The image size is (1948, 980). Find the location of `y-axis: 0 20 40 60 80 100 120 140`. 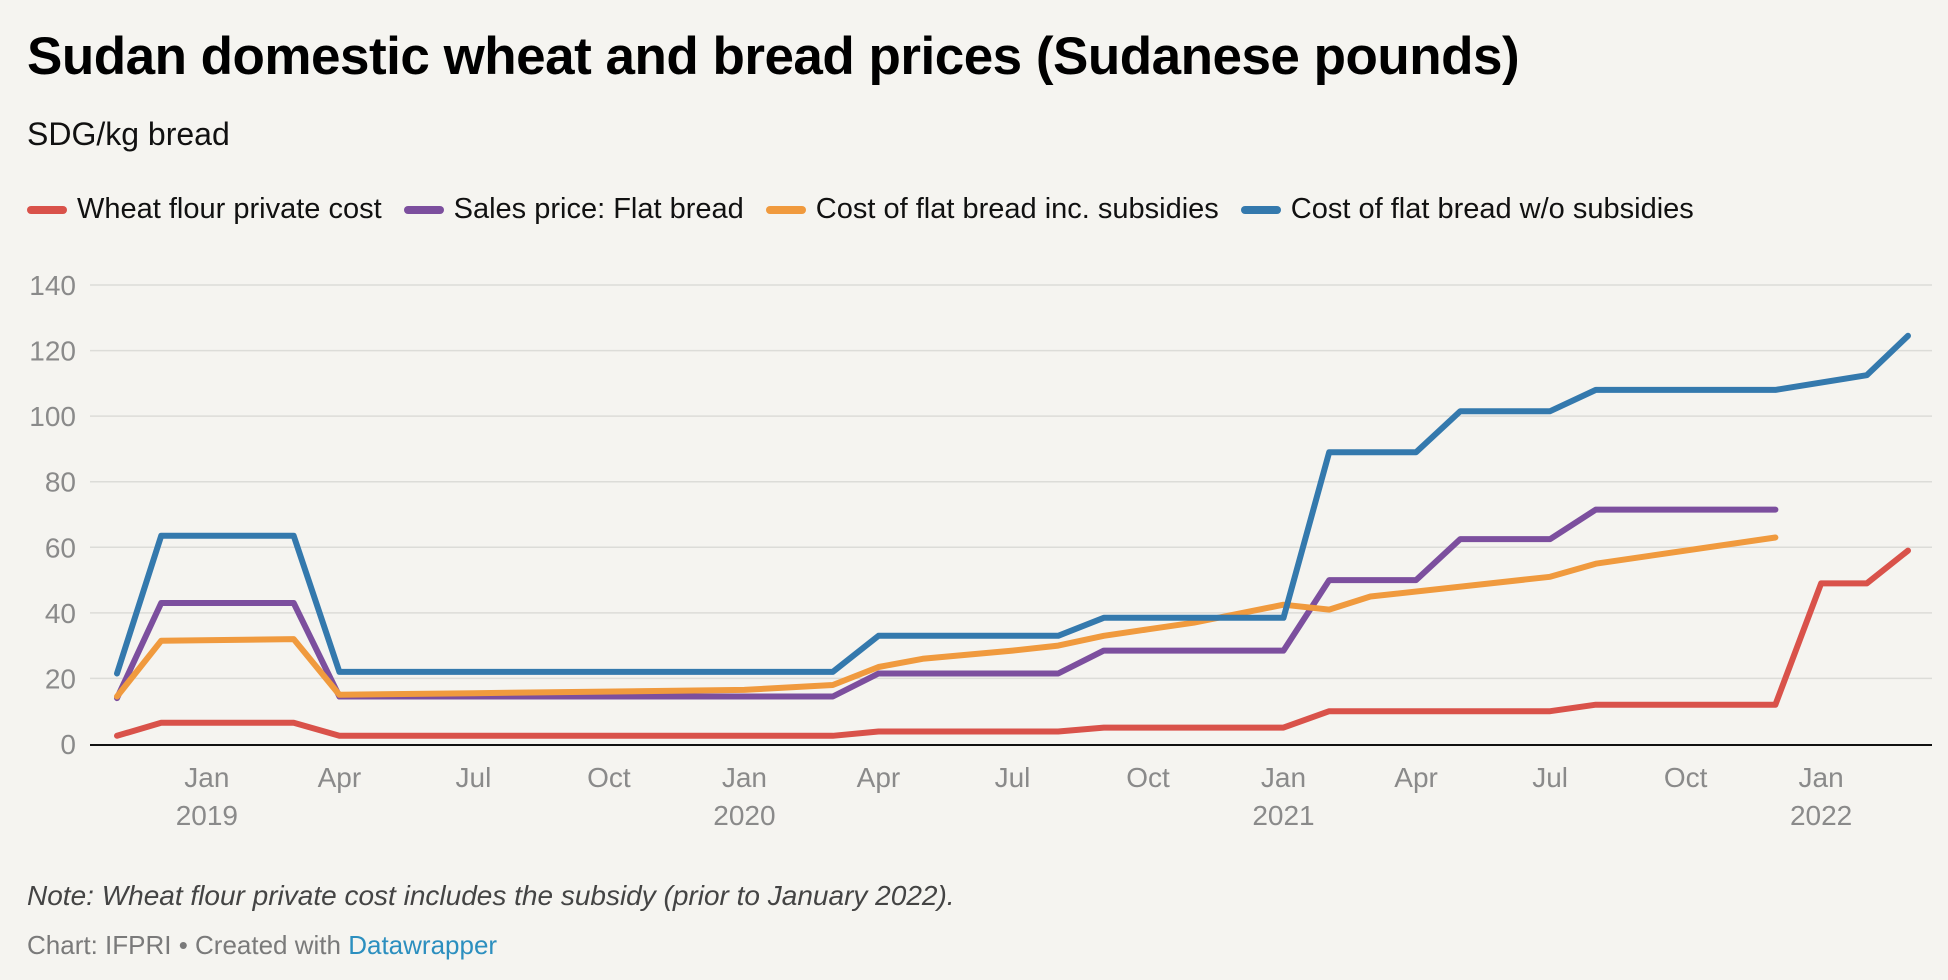

y-axis: 0 20 40 60 80 100 120 140 is located at coordinates (52, 515).